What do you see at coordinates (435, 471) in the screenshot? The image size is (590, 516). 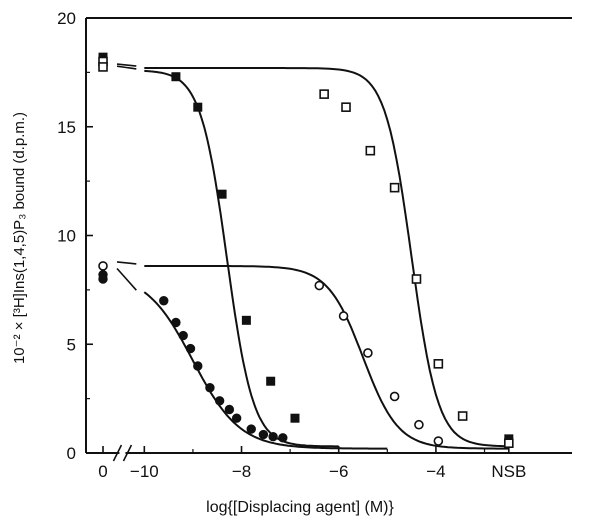 I see `x-tick-label: −4` at bounding box center [435, 471].